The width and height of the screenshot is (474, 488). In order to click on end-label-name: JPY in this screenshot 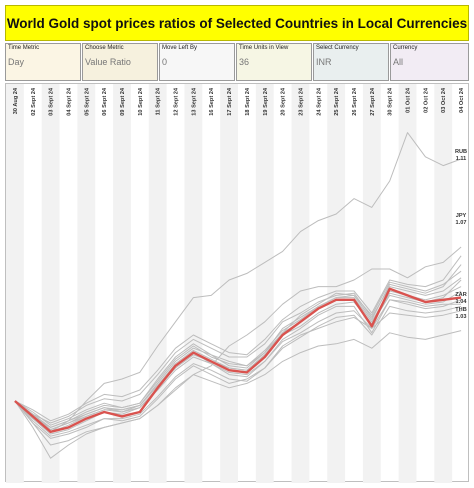, I will do `click(461, 216)`.